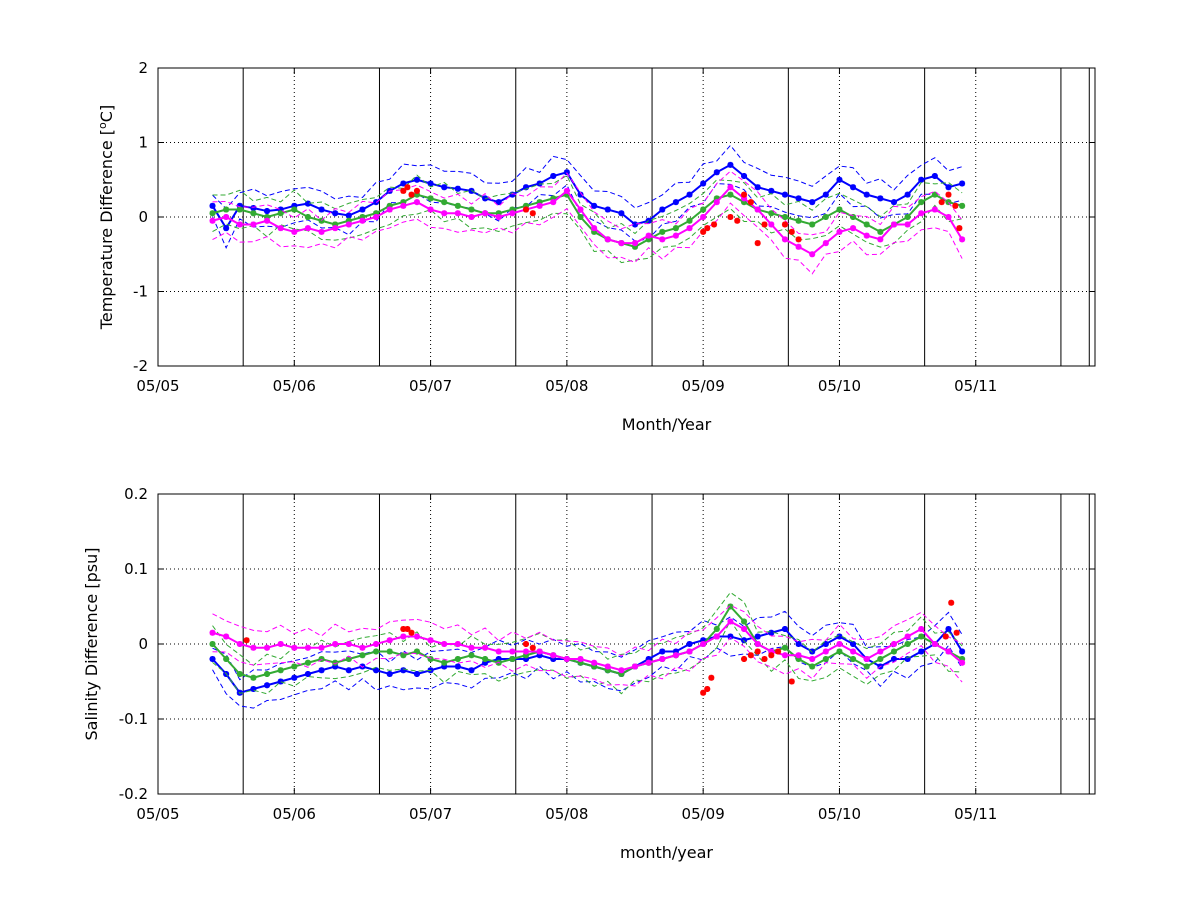 The width and height of the screenshot is (1200, 900). What do you see at coordinates (140, 366) in the screenshot?
I see `y-tick-label: -2` at bounding box center [140, 366].